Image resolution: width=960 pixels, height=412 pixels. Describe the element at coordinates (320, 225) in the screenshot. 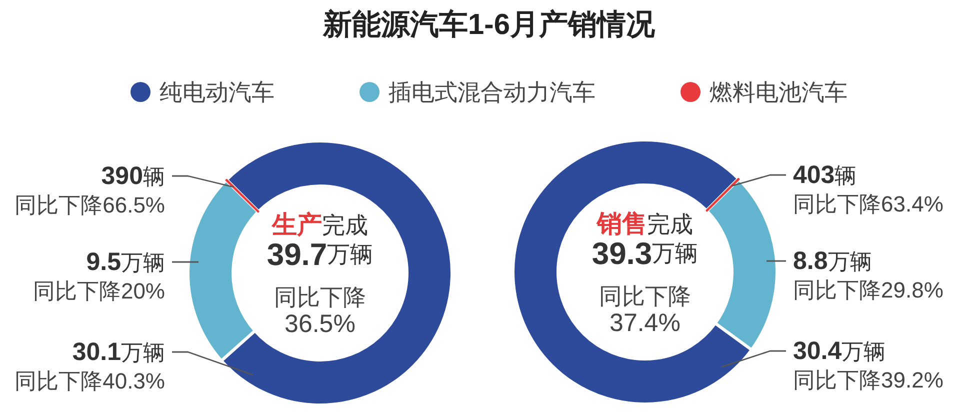

I see `center-text: 生产完成` at that location.